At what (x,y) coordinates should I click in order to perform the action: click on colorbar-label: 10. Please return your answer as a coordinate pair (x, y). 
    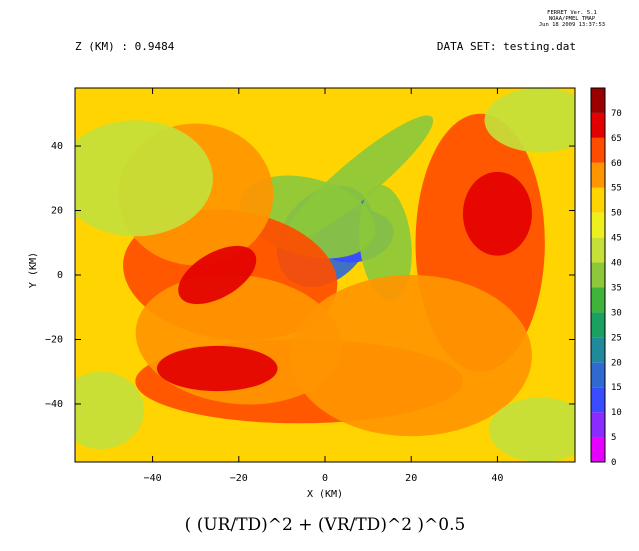
    Looking at the image, I should click on (616, 413).